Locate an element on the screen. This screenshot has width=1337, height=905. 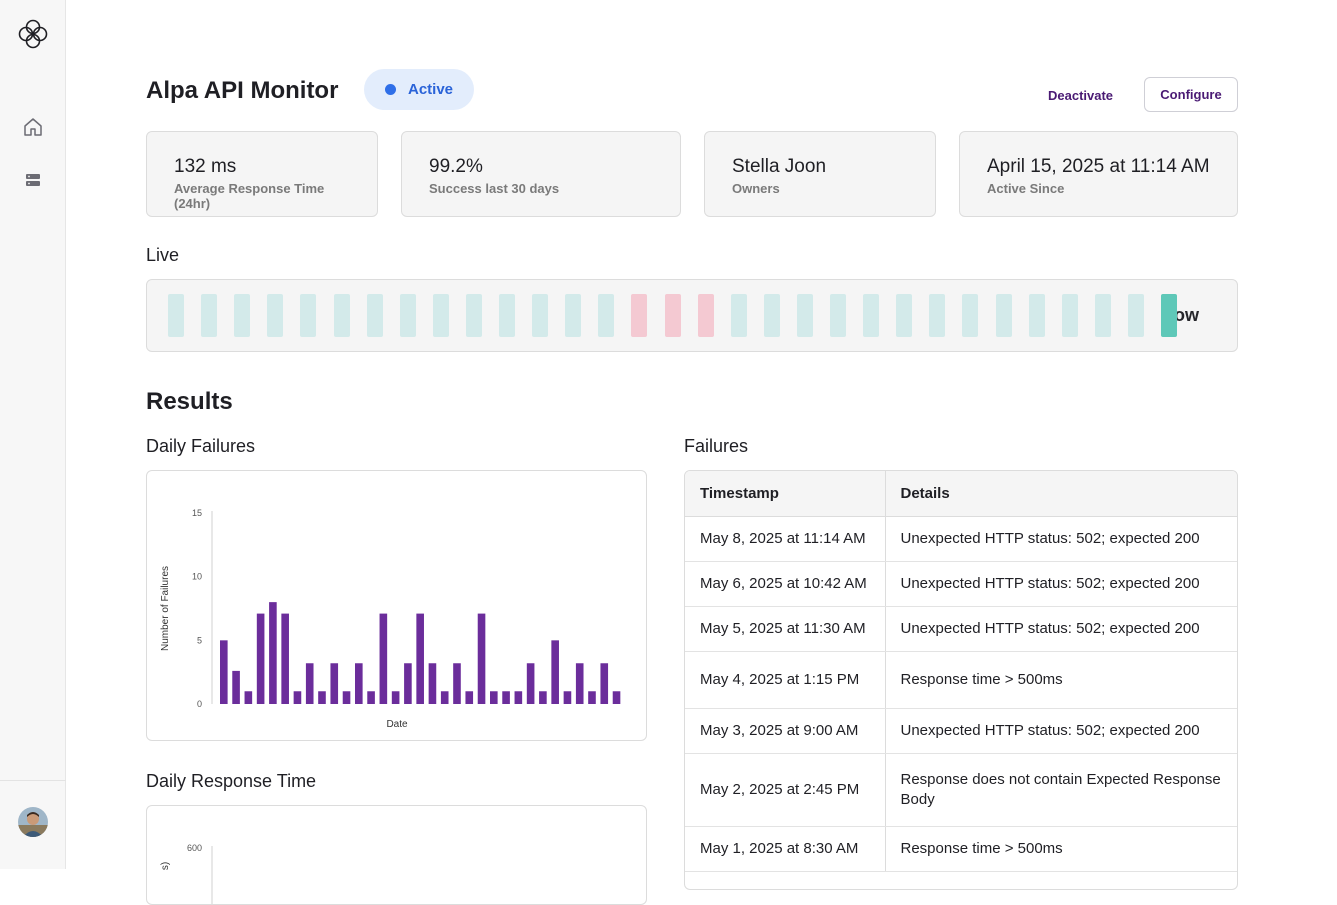
y-axis-label: s) is located at coordinates (165, 866).